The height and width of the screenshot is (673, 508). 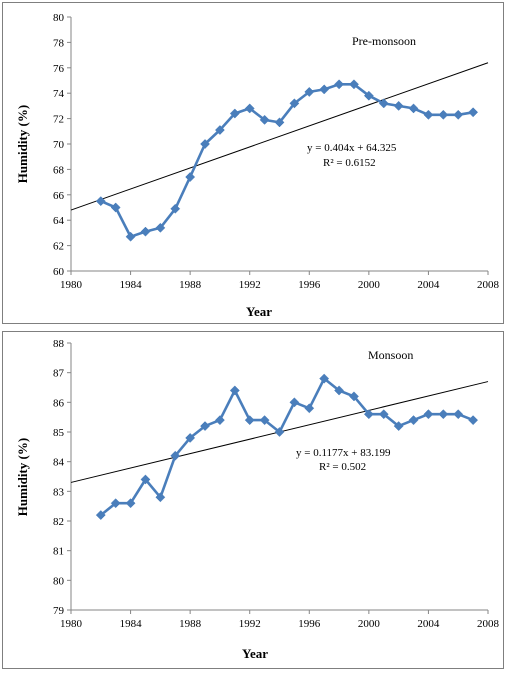 What do you see at coordinates (59, 611) in the screenshot?
I see `y-tick-label: 79` at bounding box center [59, 611].